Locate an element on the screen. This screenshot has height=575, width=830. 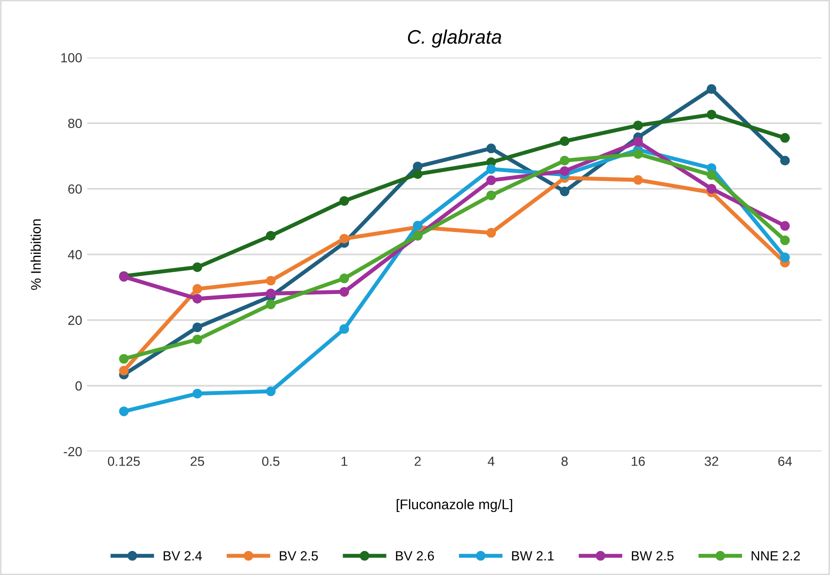
legend-label: NNE 2.2 is located at coordinates (776, 555).